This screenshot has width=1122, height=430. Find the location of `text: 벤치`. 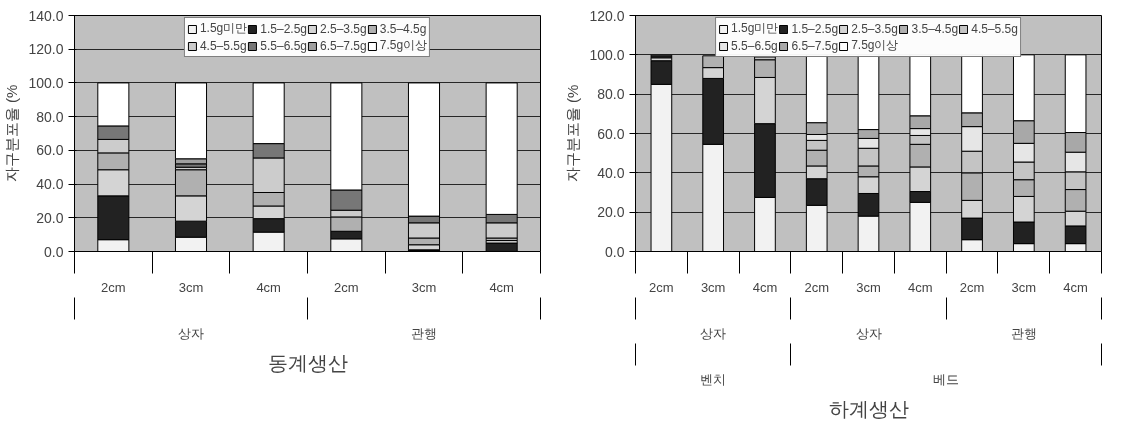

text: 벤치 is located at coordinates (713, 379).